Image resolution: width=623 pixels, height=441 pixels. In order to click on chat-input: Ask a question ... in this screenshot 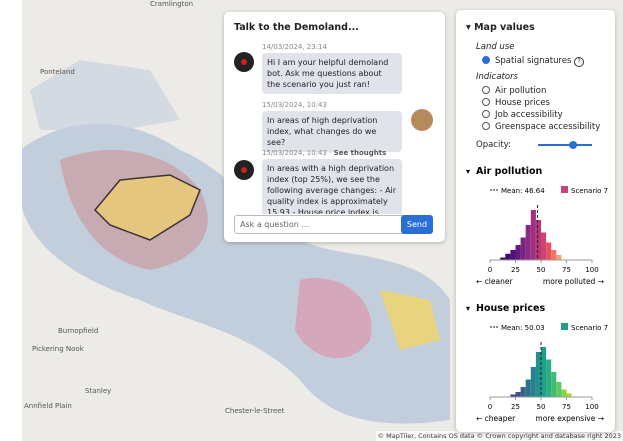, I will do `click(319, 224)`.